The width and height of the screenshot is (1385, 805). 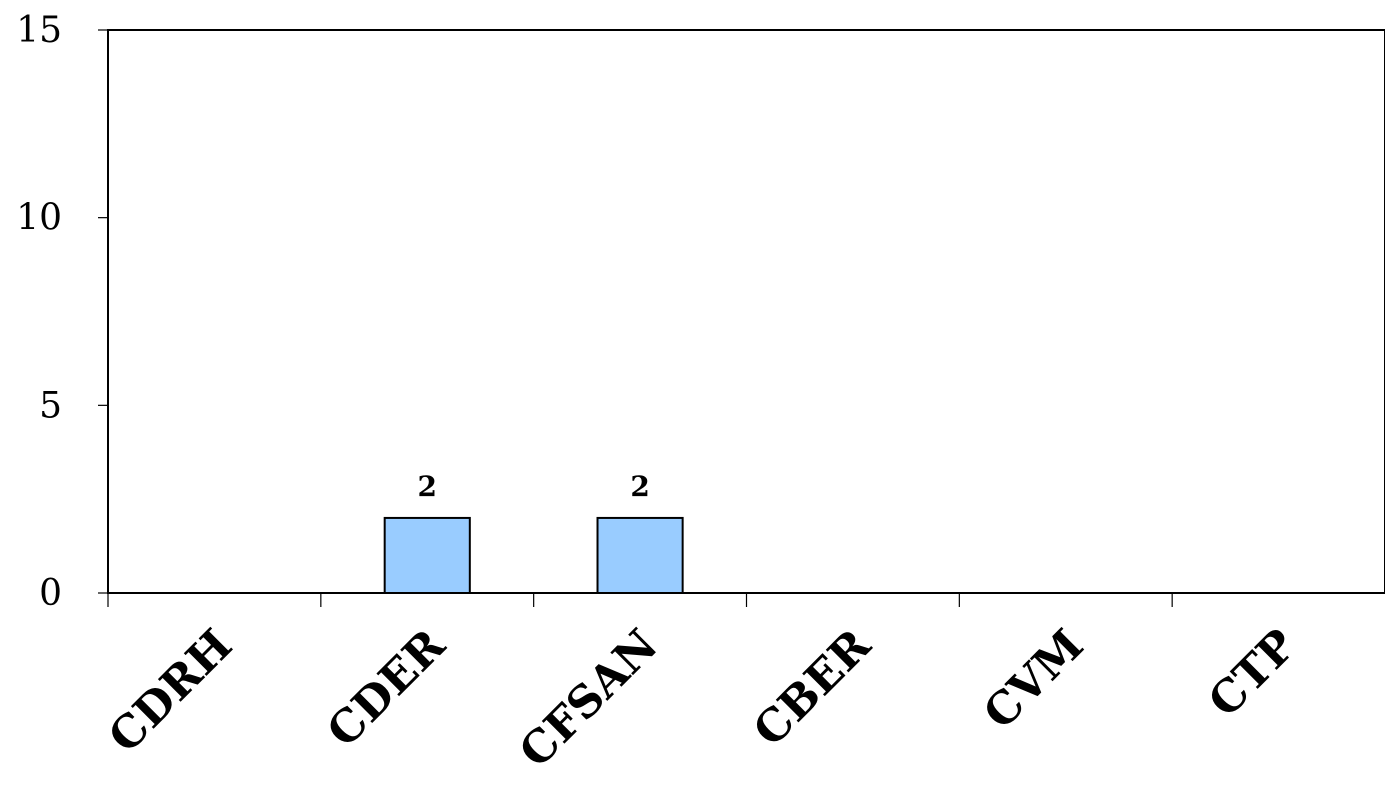 I want to click on x-tick-label-cdrh: CDRH, so click(x=170, y=691).